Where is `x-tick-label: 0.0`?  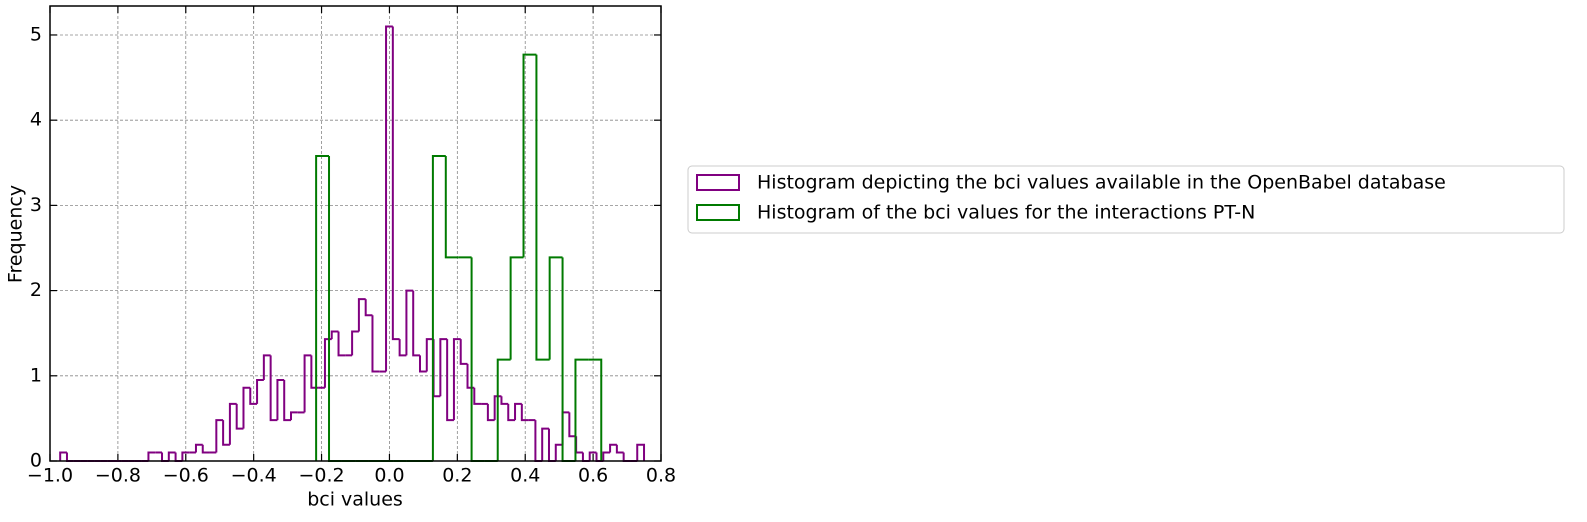
x-tick-label: 0.0 is located at coordinates (389, 476).